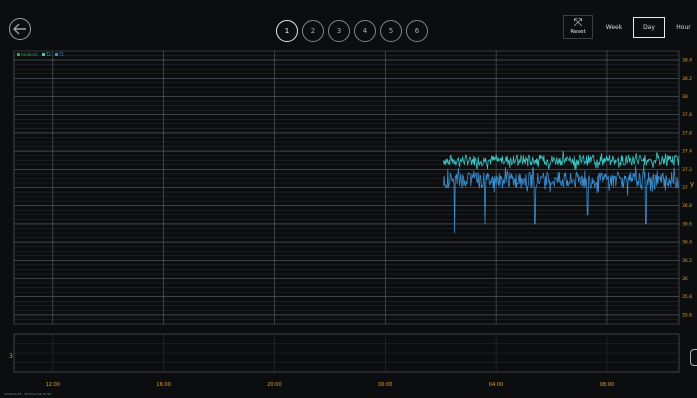 The height and width of the screenshot is (398, 697). Describe the element at coordinates (687, 170) in the screenshot. I see `y-tick-label: 37.2` at that location.